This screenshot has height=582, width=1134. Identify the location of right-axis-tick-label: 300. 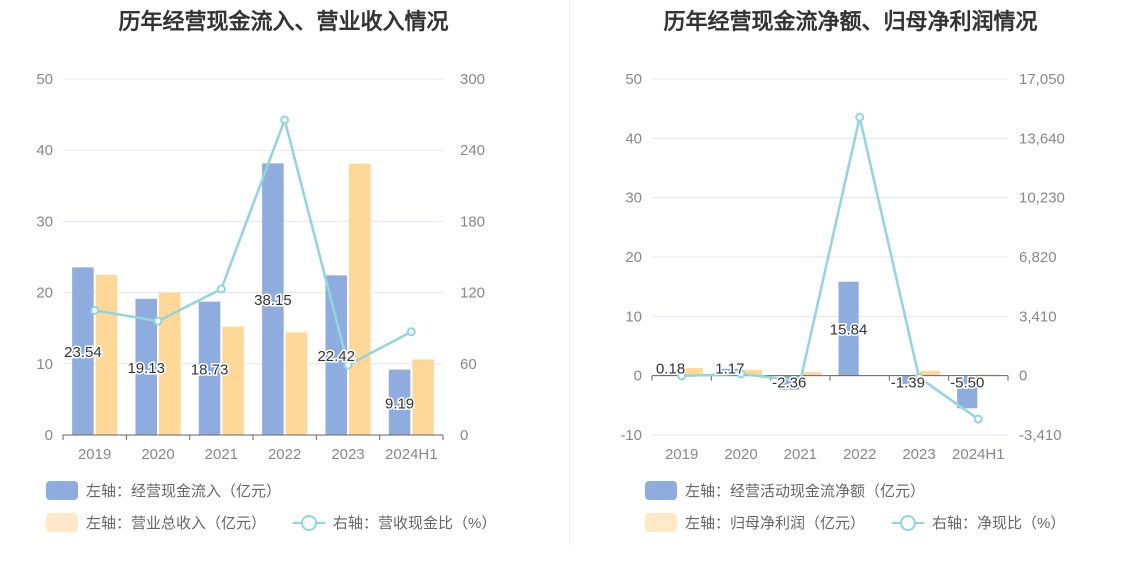
(472, 79).